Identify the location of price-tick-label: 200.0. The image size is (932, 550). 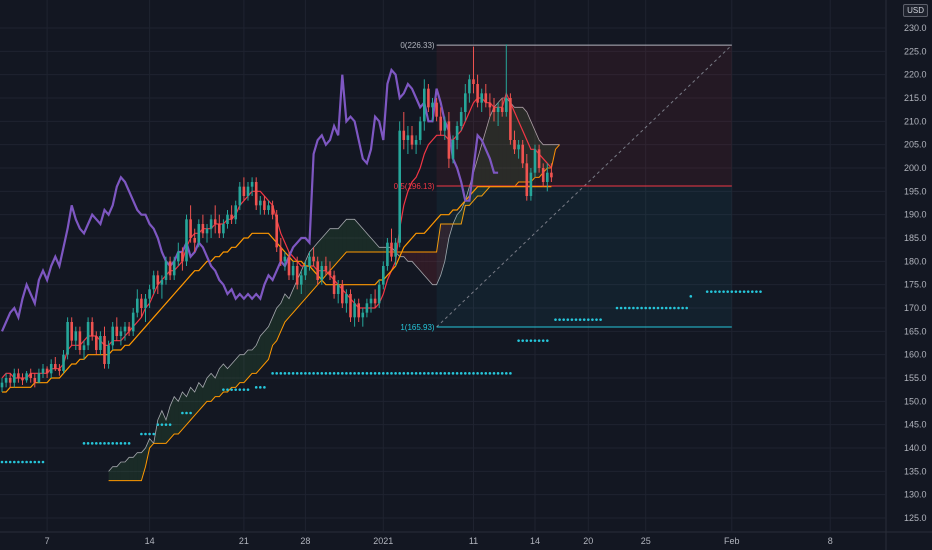
(915, 168).